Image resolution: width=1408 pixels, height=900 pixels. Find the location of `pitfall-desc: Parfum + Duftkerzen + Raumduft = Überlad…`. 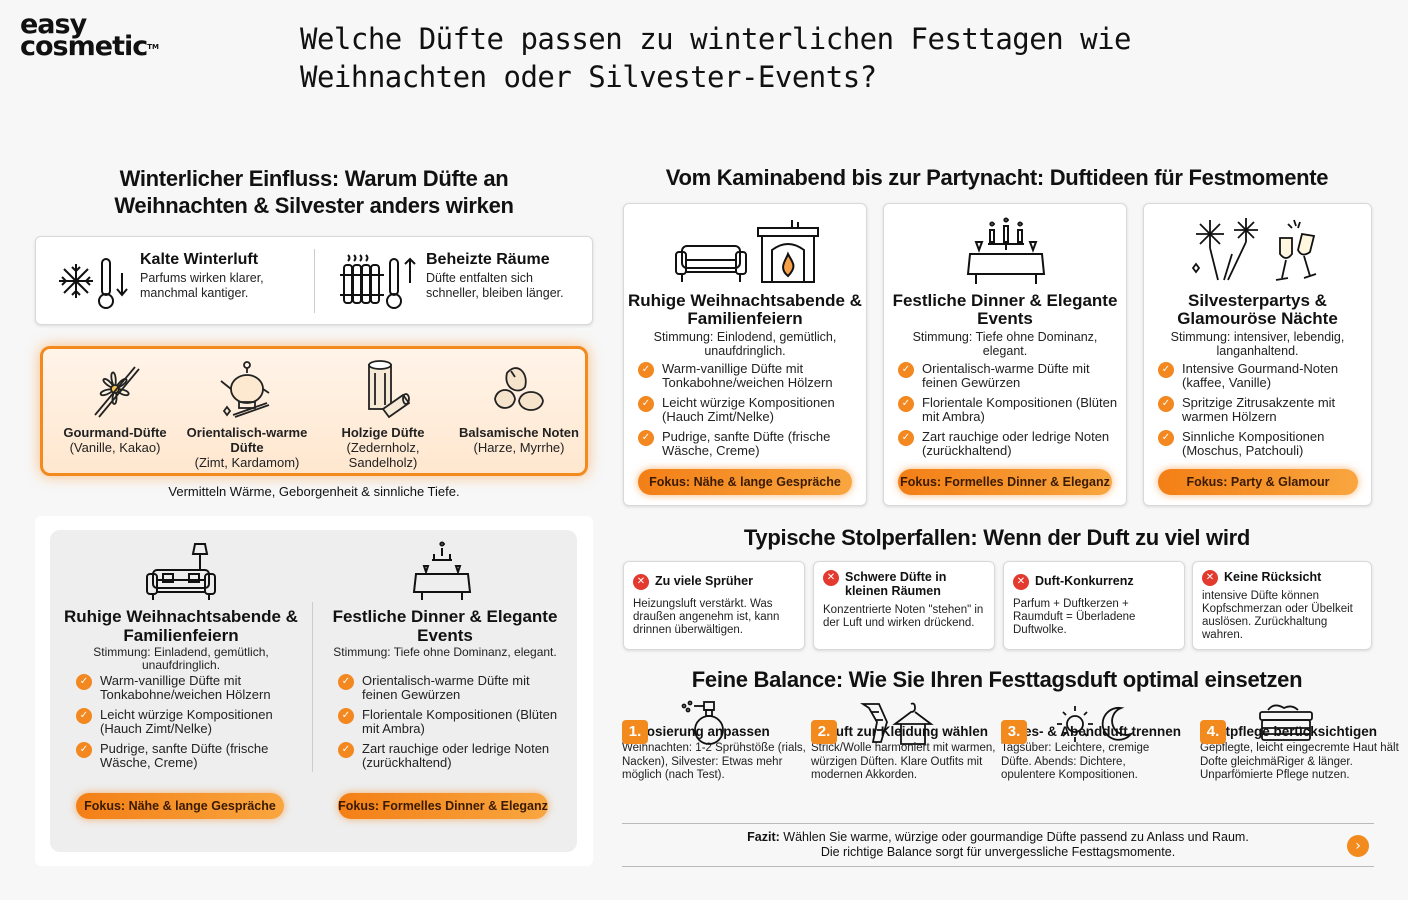

pitfall-desc: Parfum + Duftkerzen + Raumduft = Überlad… is located at coordinates (1074, 617).